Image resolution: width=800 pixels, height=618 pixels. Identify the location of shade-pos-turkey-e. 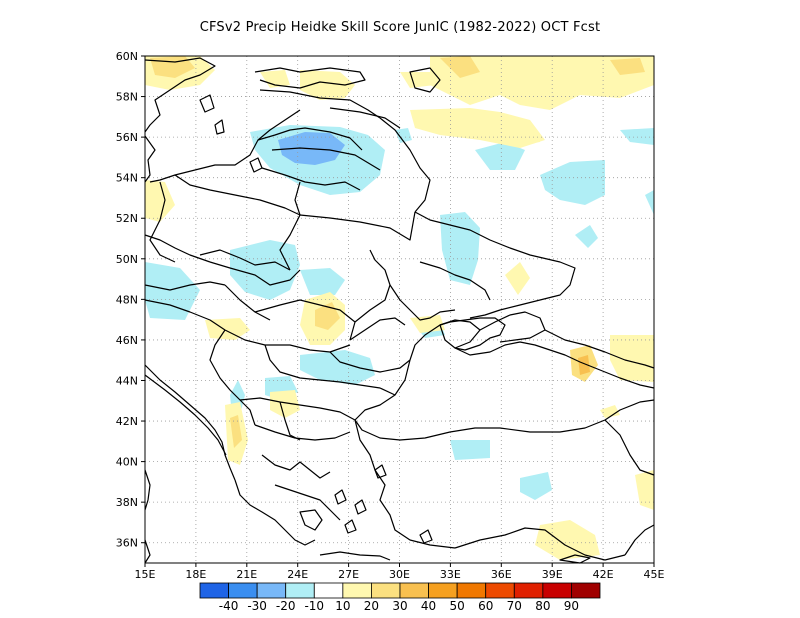
(567, 540).